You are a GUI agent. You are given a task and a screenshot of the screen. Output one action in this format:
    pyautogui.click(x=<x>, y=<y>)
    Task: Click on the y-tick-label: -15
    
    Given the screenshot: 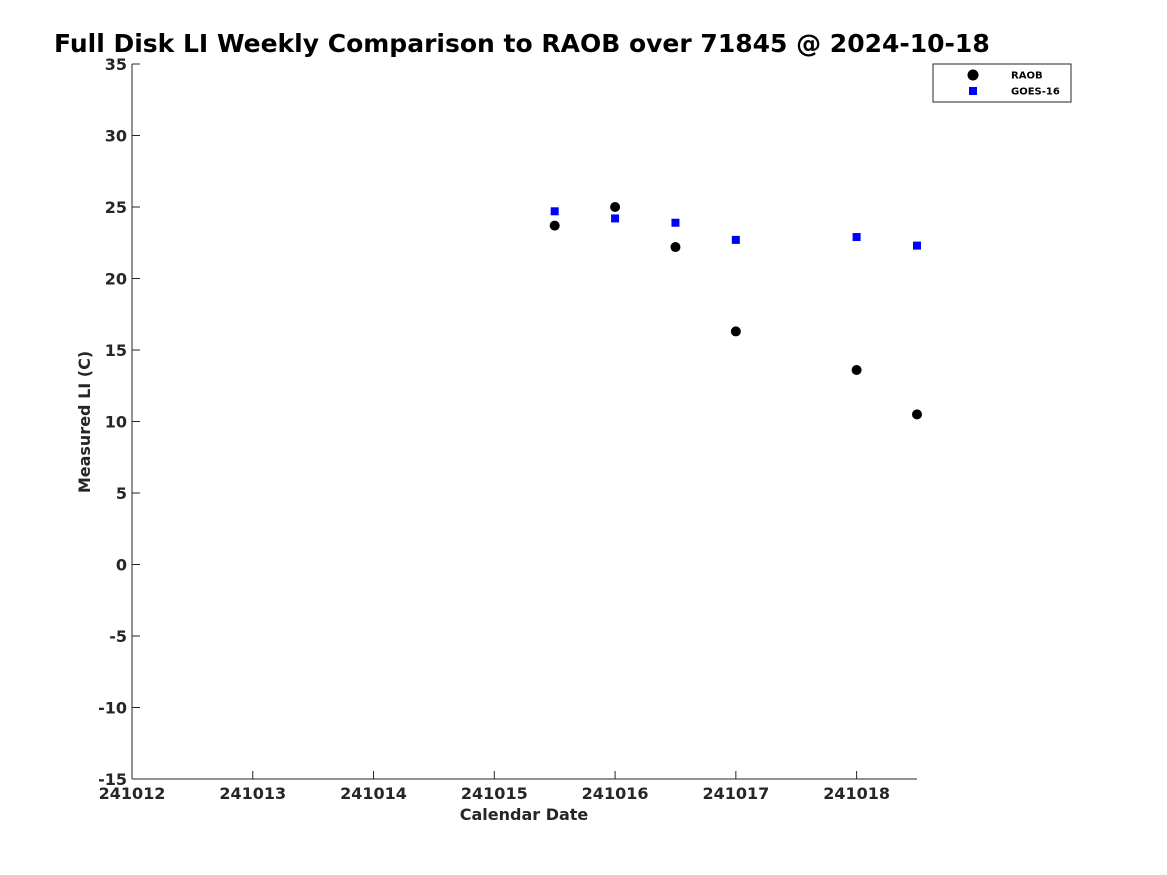 What is the action you would take?
    pyautogui.click(x=112, y=779)
    